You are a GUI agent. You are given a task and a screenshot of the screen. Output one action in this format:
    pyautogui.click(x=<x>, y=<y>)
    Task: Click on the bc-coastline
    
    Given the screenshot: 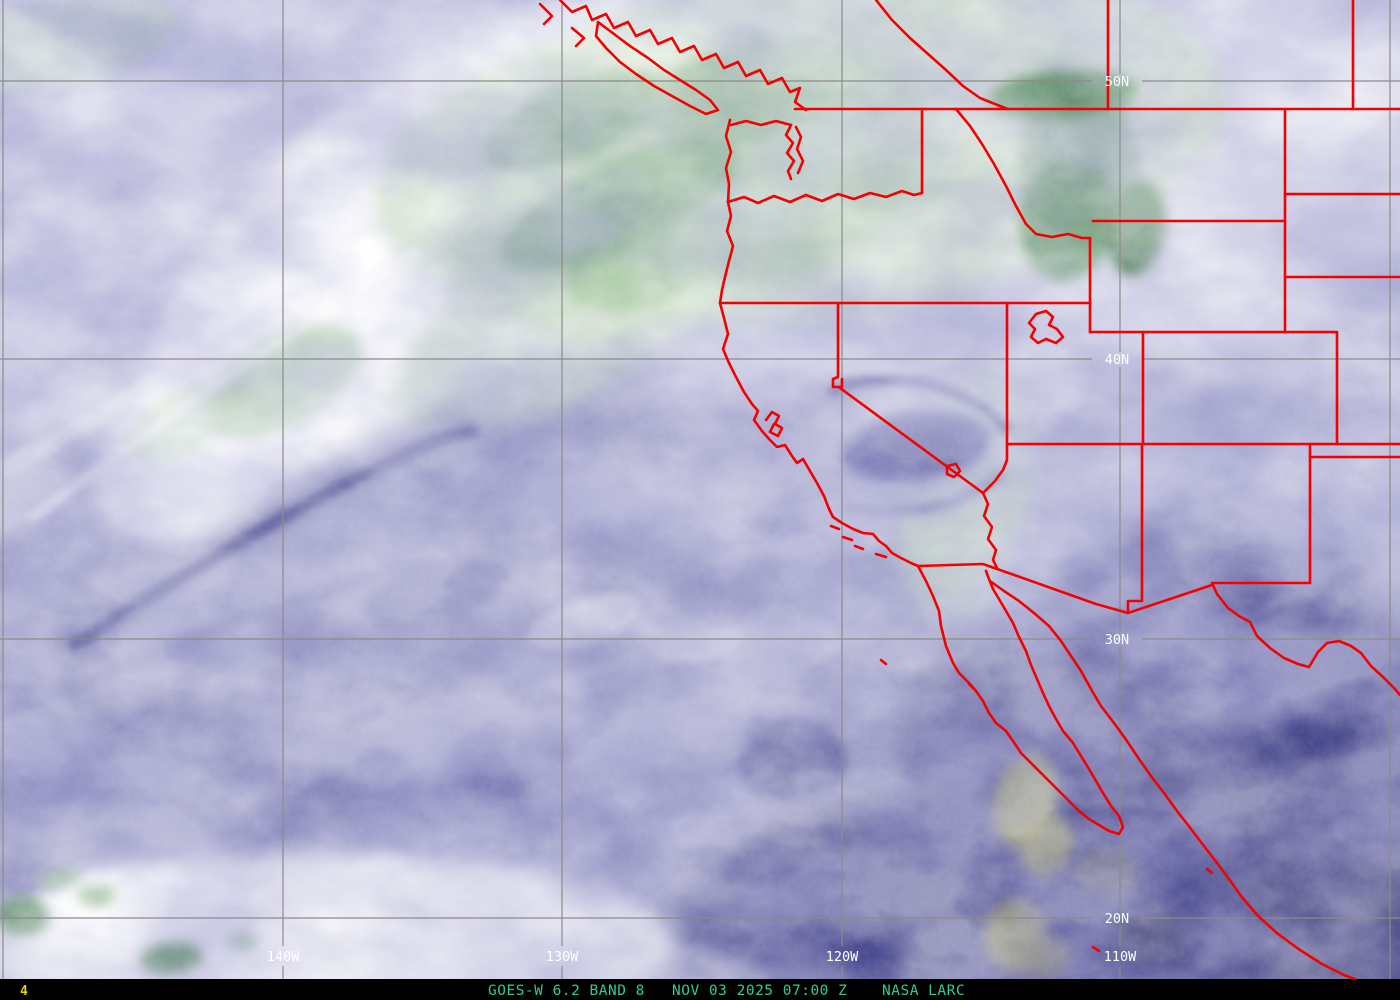 What is the action you would take?
    pyautogui.click(x=683, y=56)
    